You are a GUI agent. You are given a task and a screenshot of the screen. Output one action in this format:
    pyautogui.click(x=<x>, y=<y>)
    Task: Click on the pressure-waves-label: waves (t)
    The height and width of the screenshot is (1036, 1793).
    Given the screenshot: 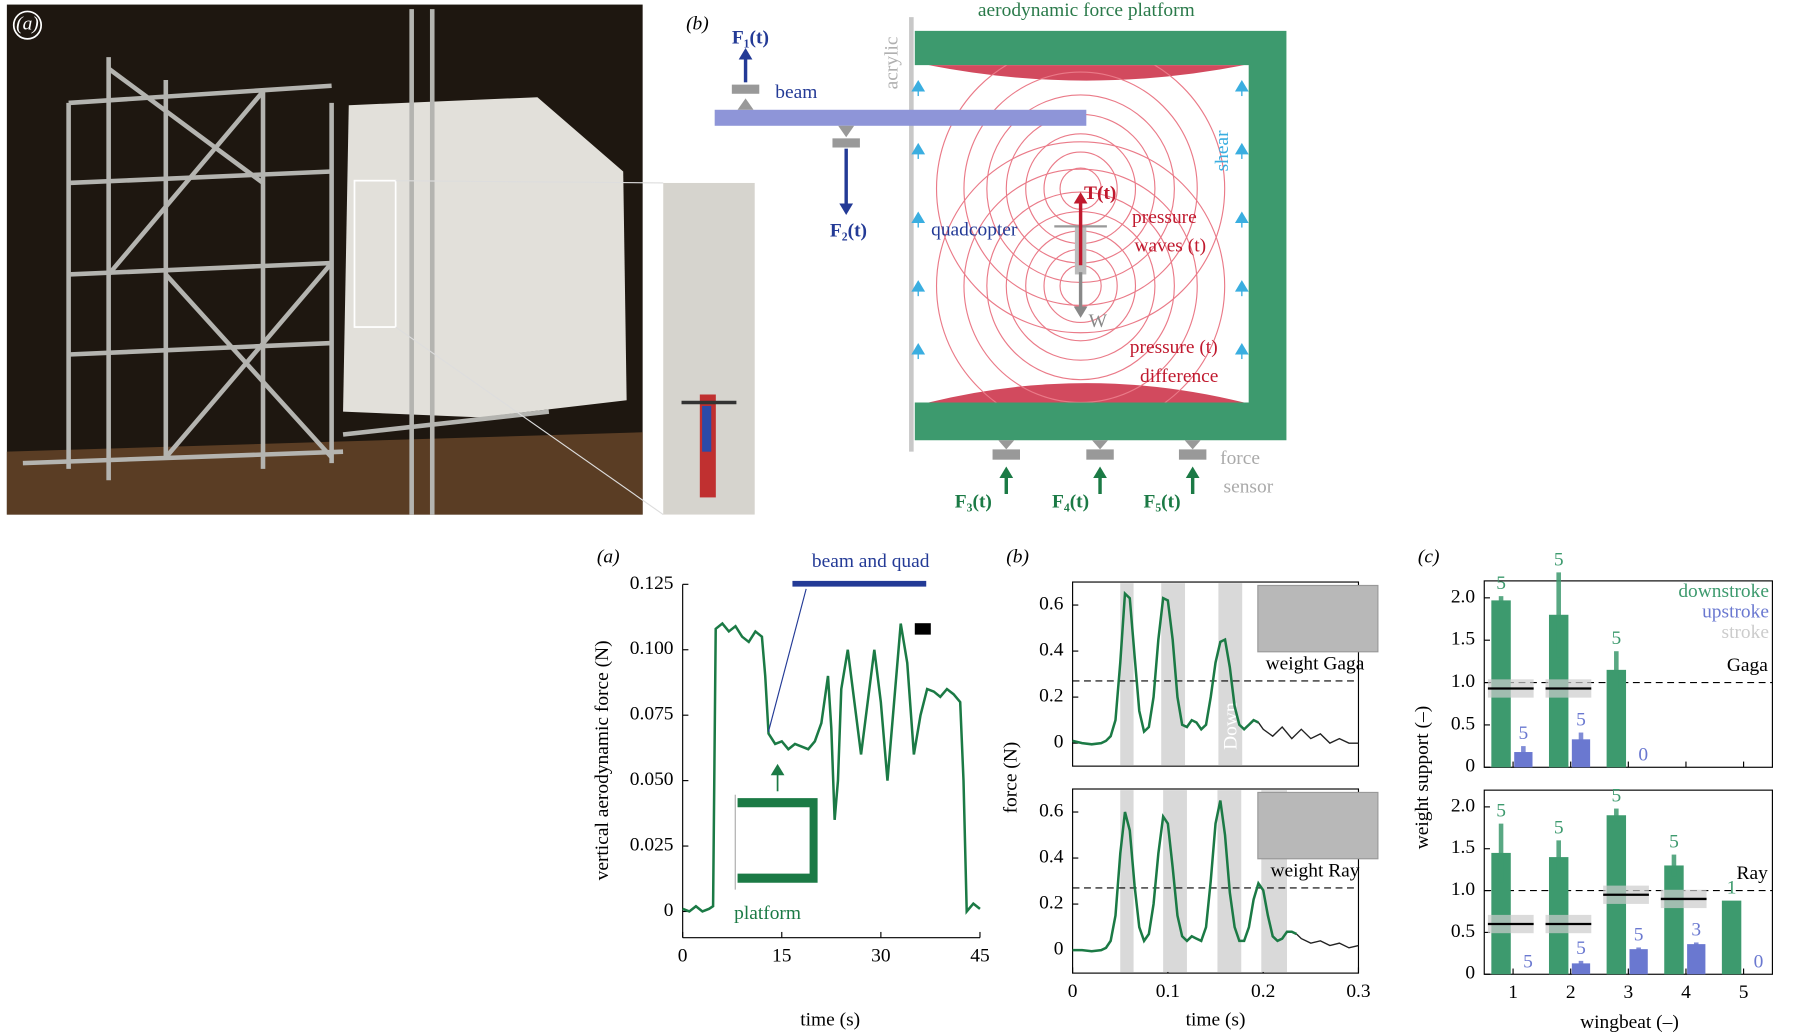 What is the action you would take?
    pyautogui.click(x=1170, y=245)
    